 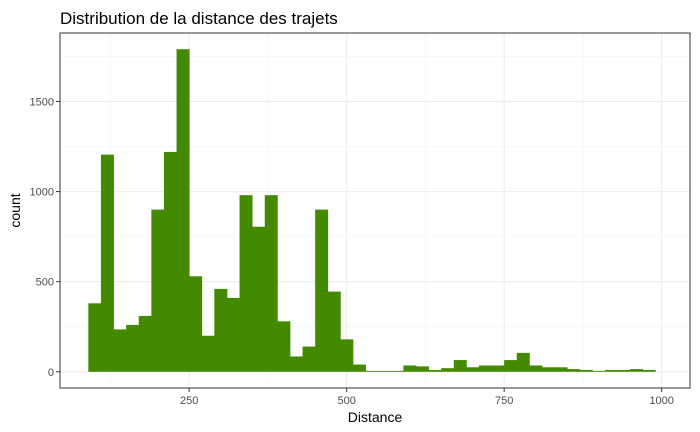 What do you see at coordinates (42, 193) in the screenshot?
I see `y-tick-label: 1000` at bounding box center [42, 193].